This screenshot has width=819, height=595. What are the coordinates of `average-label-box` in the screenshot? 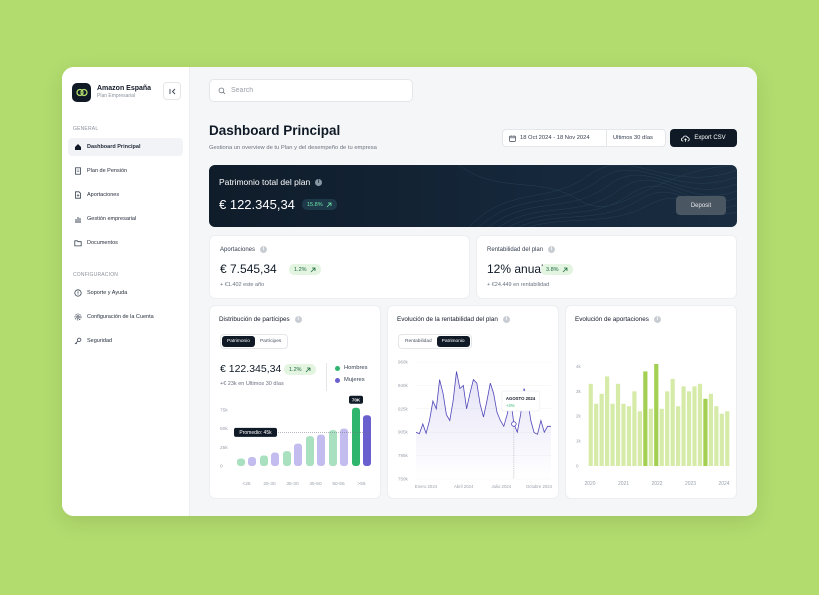 It's located at (255, 432).